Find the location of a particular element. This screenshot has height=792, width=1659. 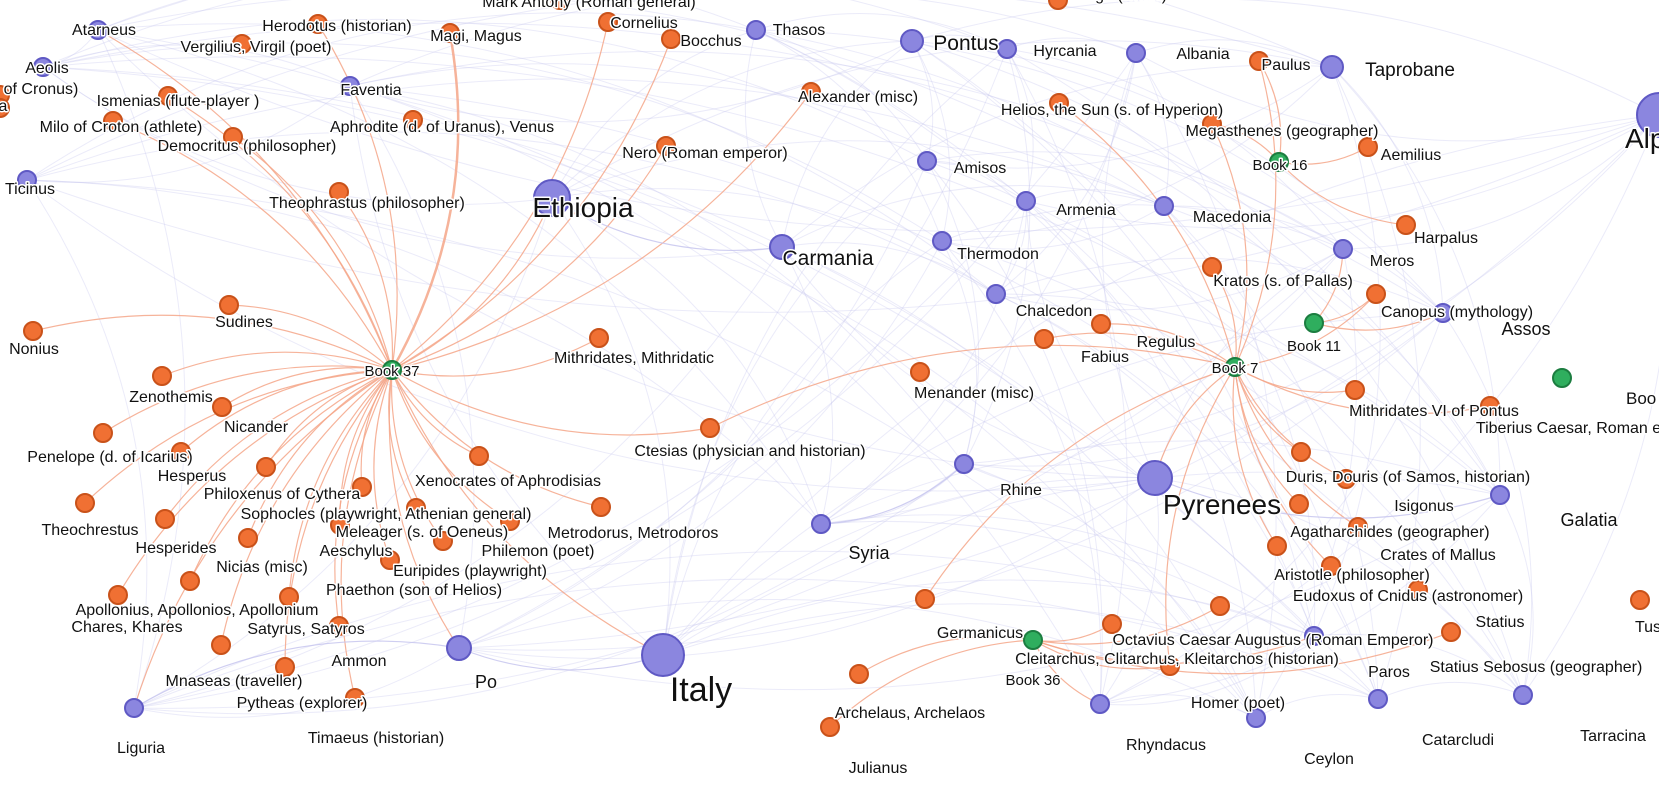

node-amisos is located at coordinates (927, 161).